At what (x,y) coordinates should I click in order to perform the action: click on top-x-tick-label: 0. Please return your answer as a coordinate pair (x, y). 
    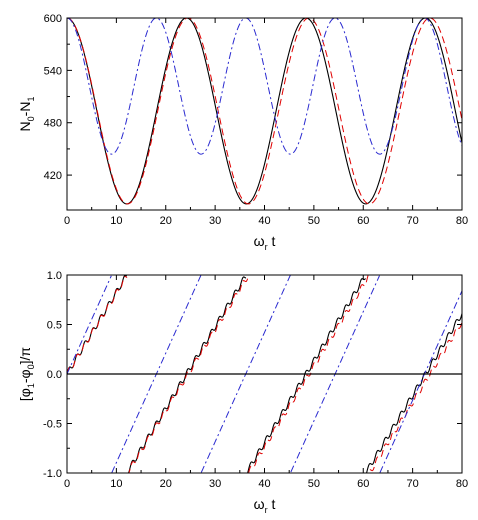
    Looking at the image, I should click on (67, 221).